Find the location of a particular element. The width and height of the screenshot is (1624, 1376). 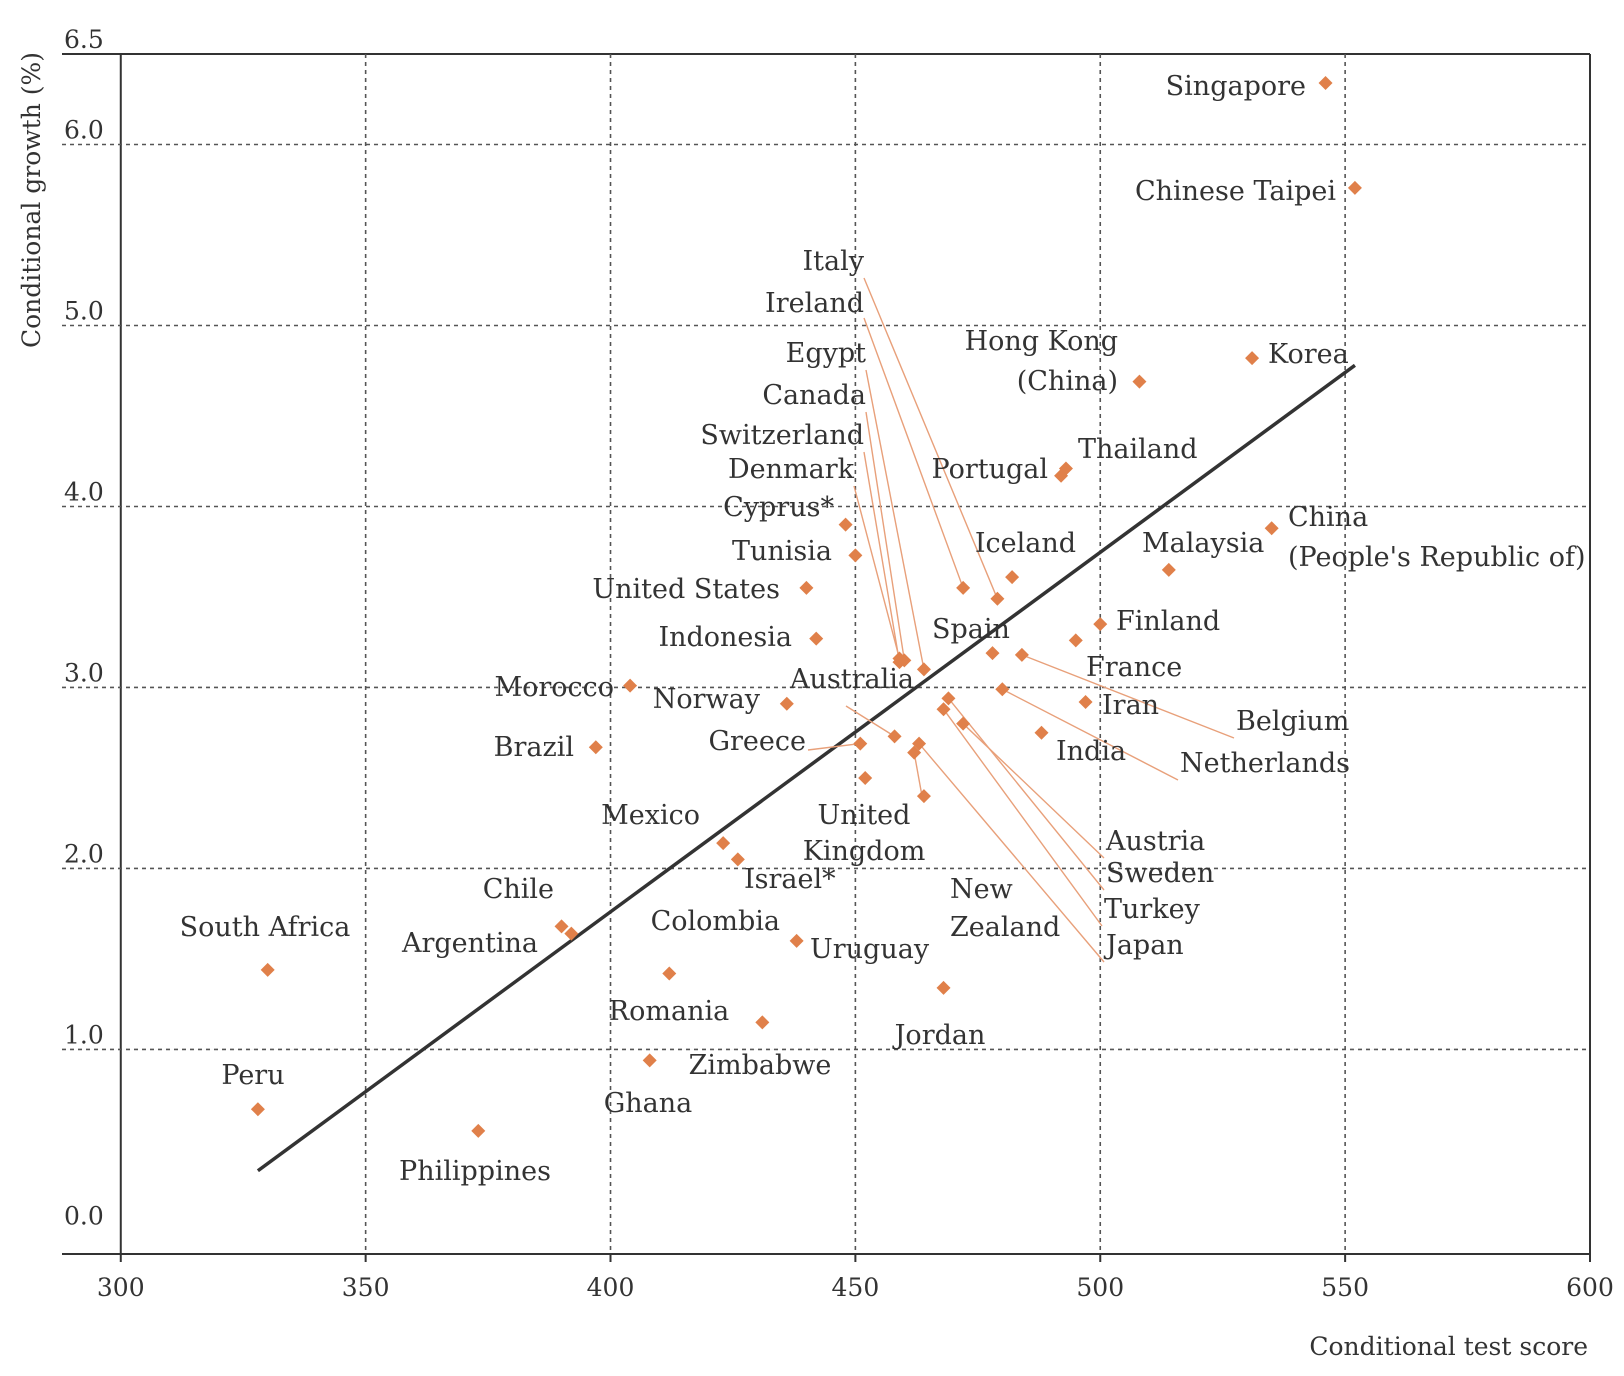

x-tick-label: 600 is located at coordinates (1590, 1287).